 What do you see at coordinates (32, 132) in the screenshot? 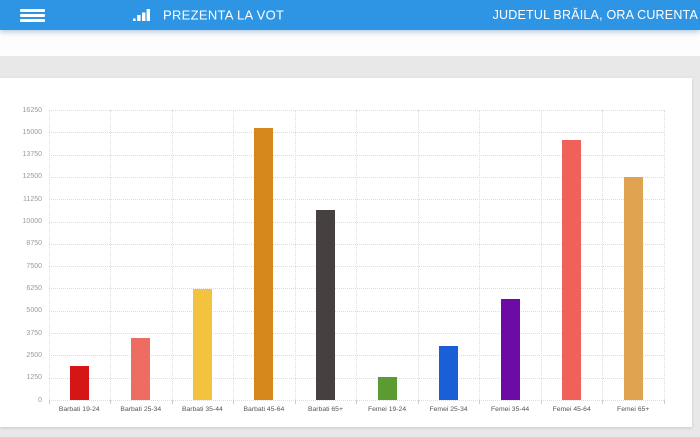
I see `y-axis-tick-label: 15000` at bounding box center [32, 132].